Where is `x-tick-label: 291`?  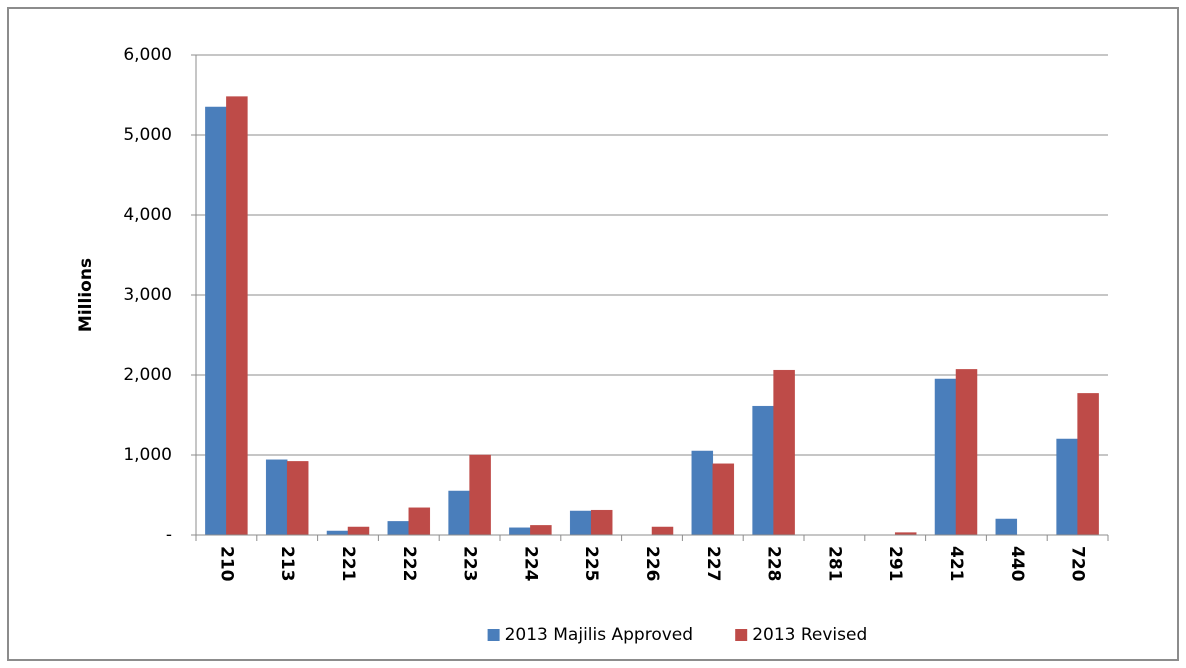
x-tick-label: 291 is located at coordinates (895, 564).